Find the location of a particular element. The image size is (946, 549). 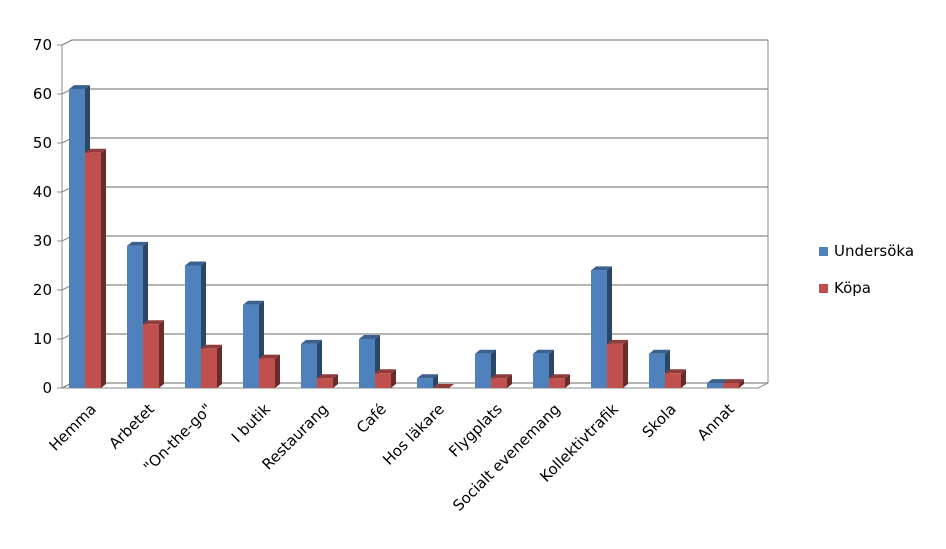

x-tick-label: Hemma is located at coordinates (72, 427).